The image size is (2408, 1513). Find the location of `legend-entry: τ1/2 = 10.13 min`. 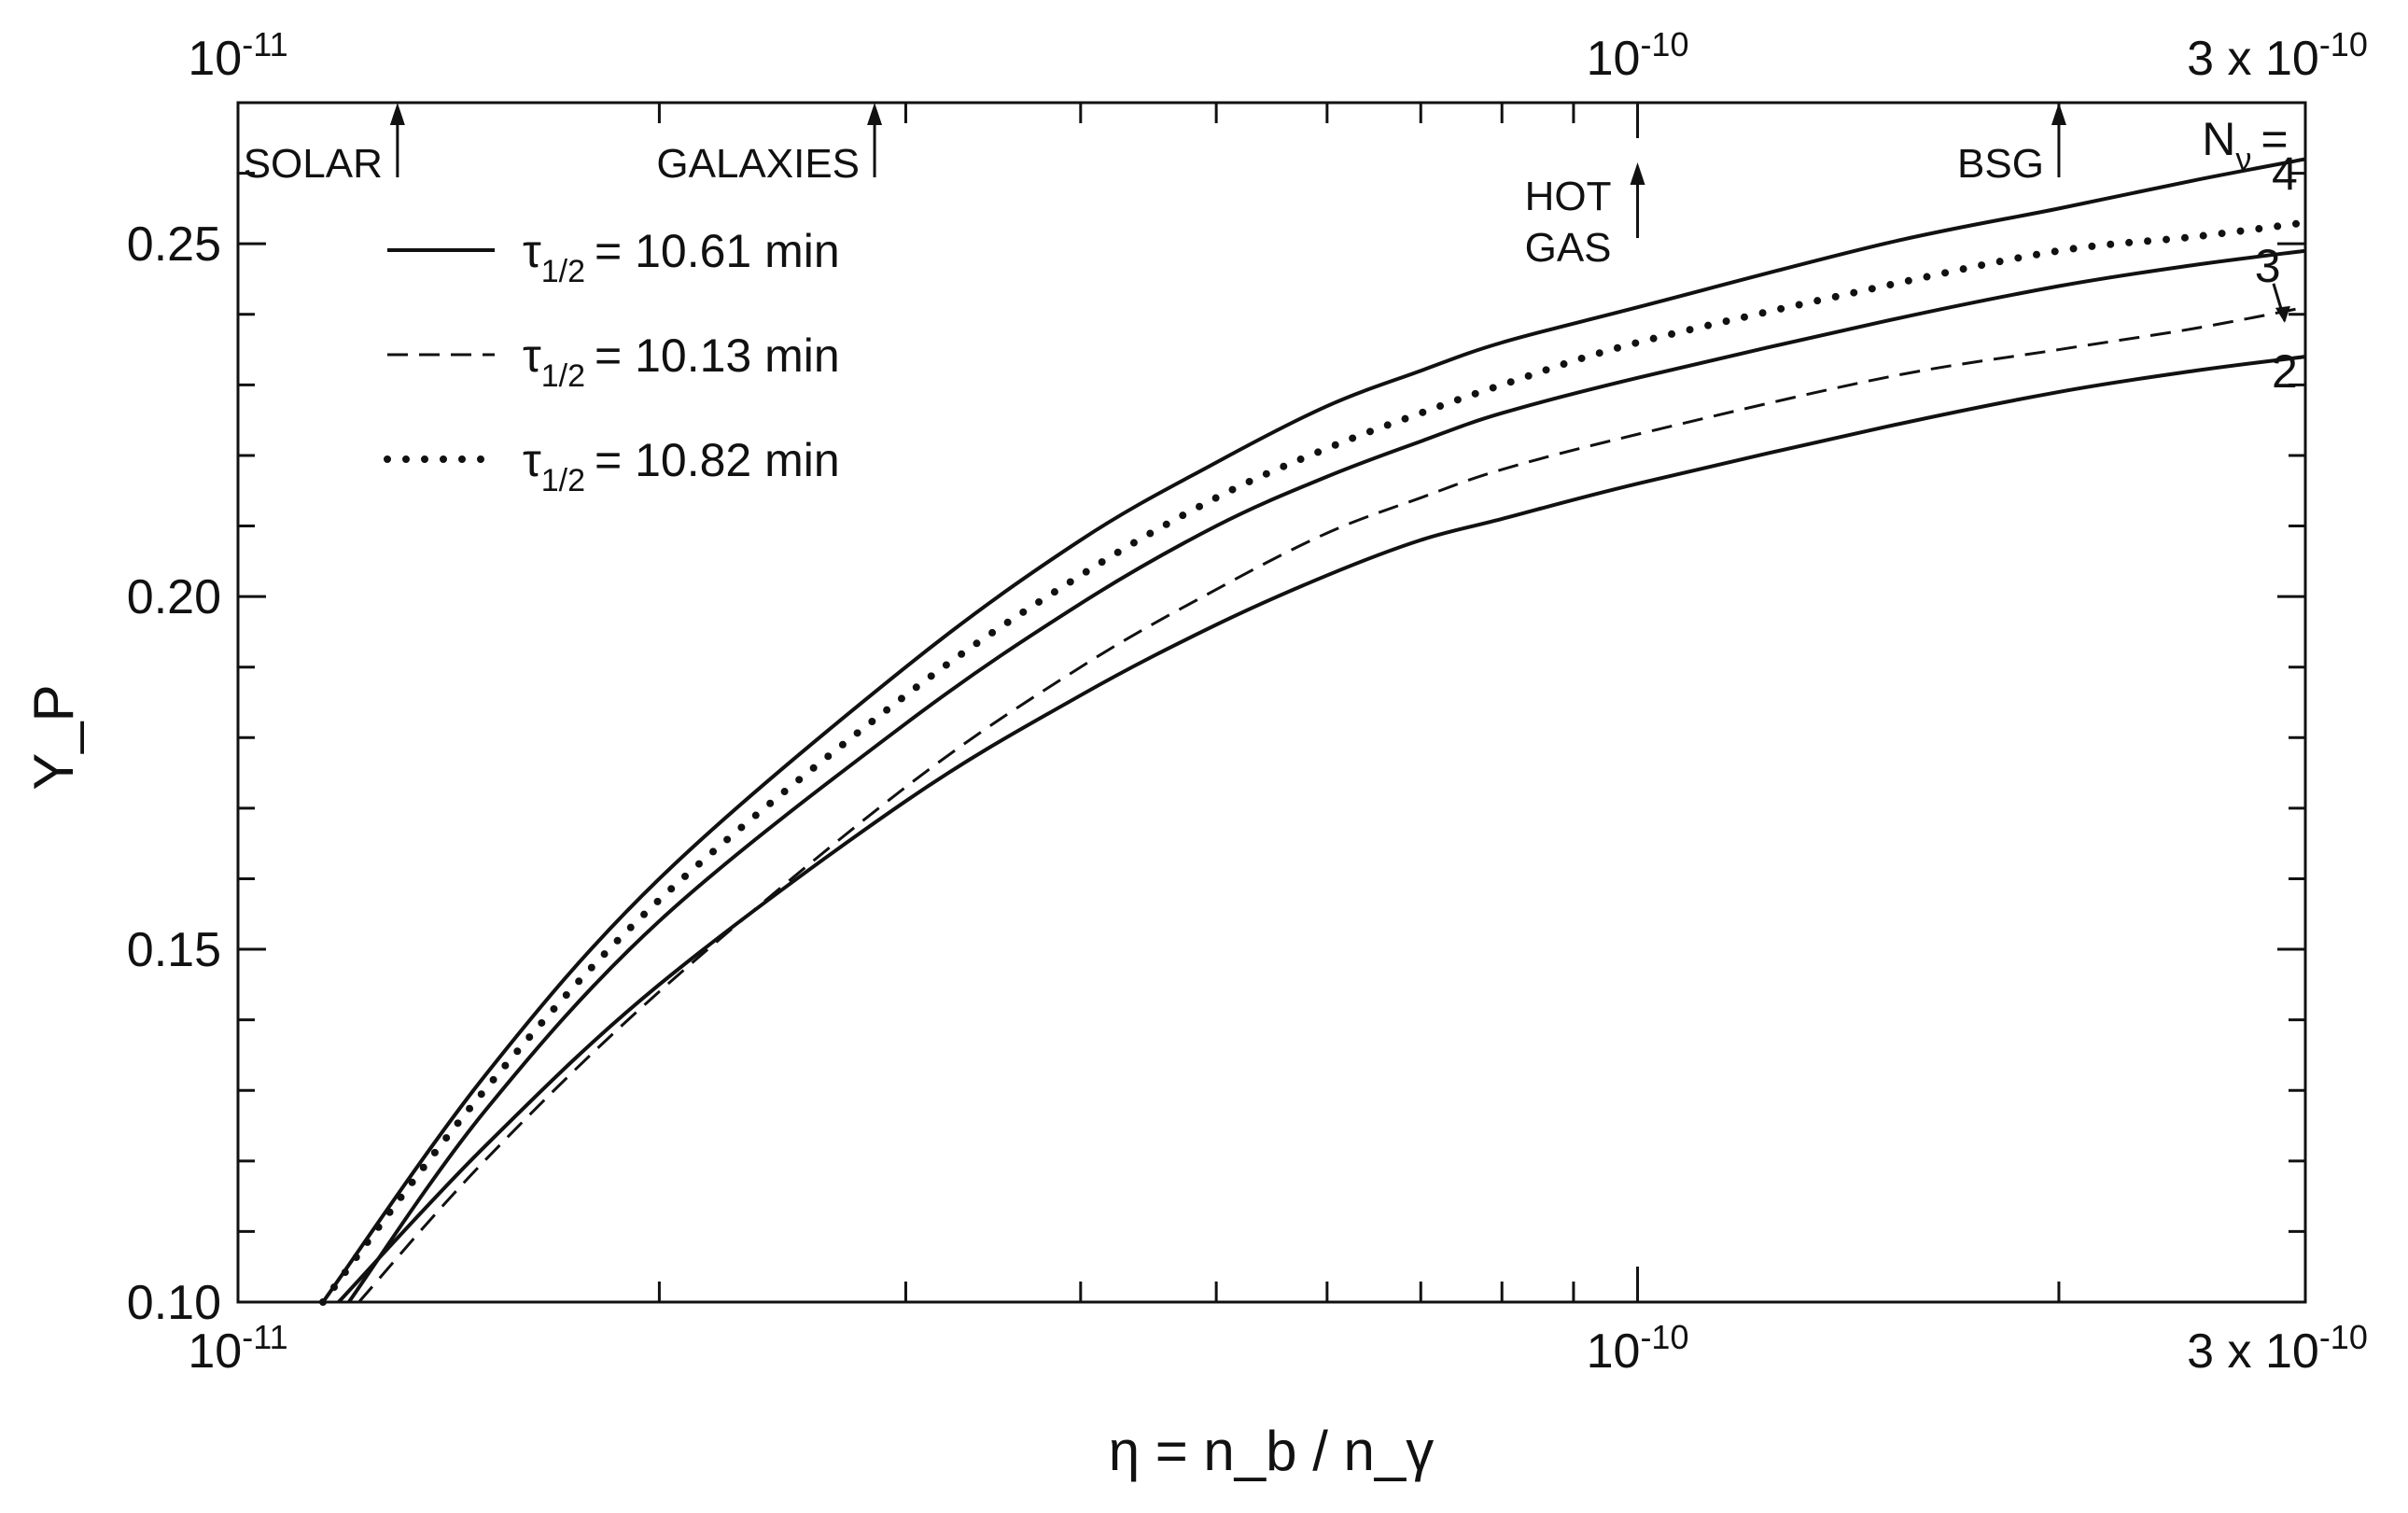

legend-entry: τ1/2 = 10.13 min is located at coordinates (681, 361).